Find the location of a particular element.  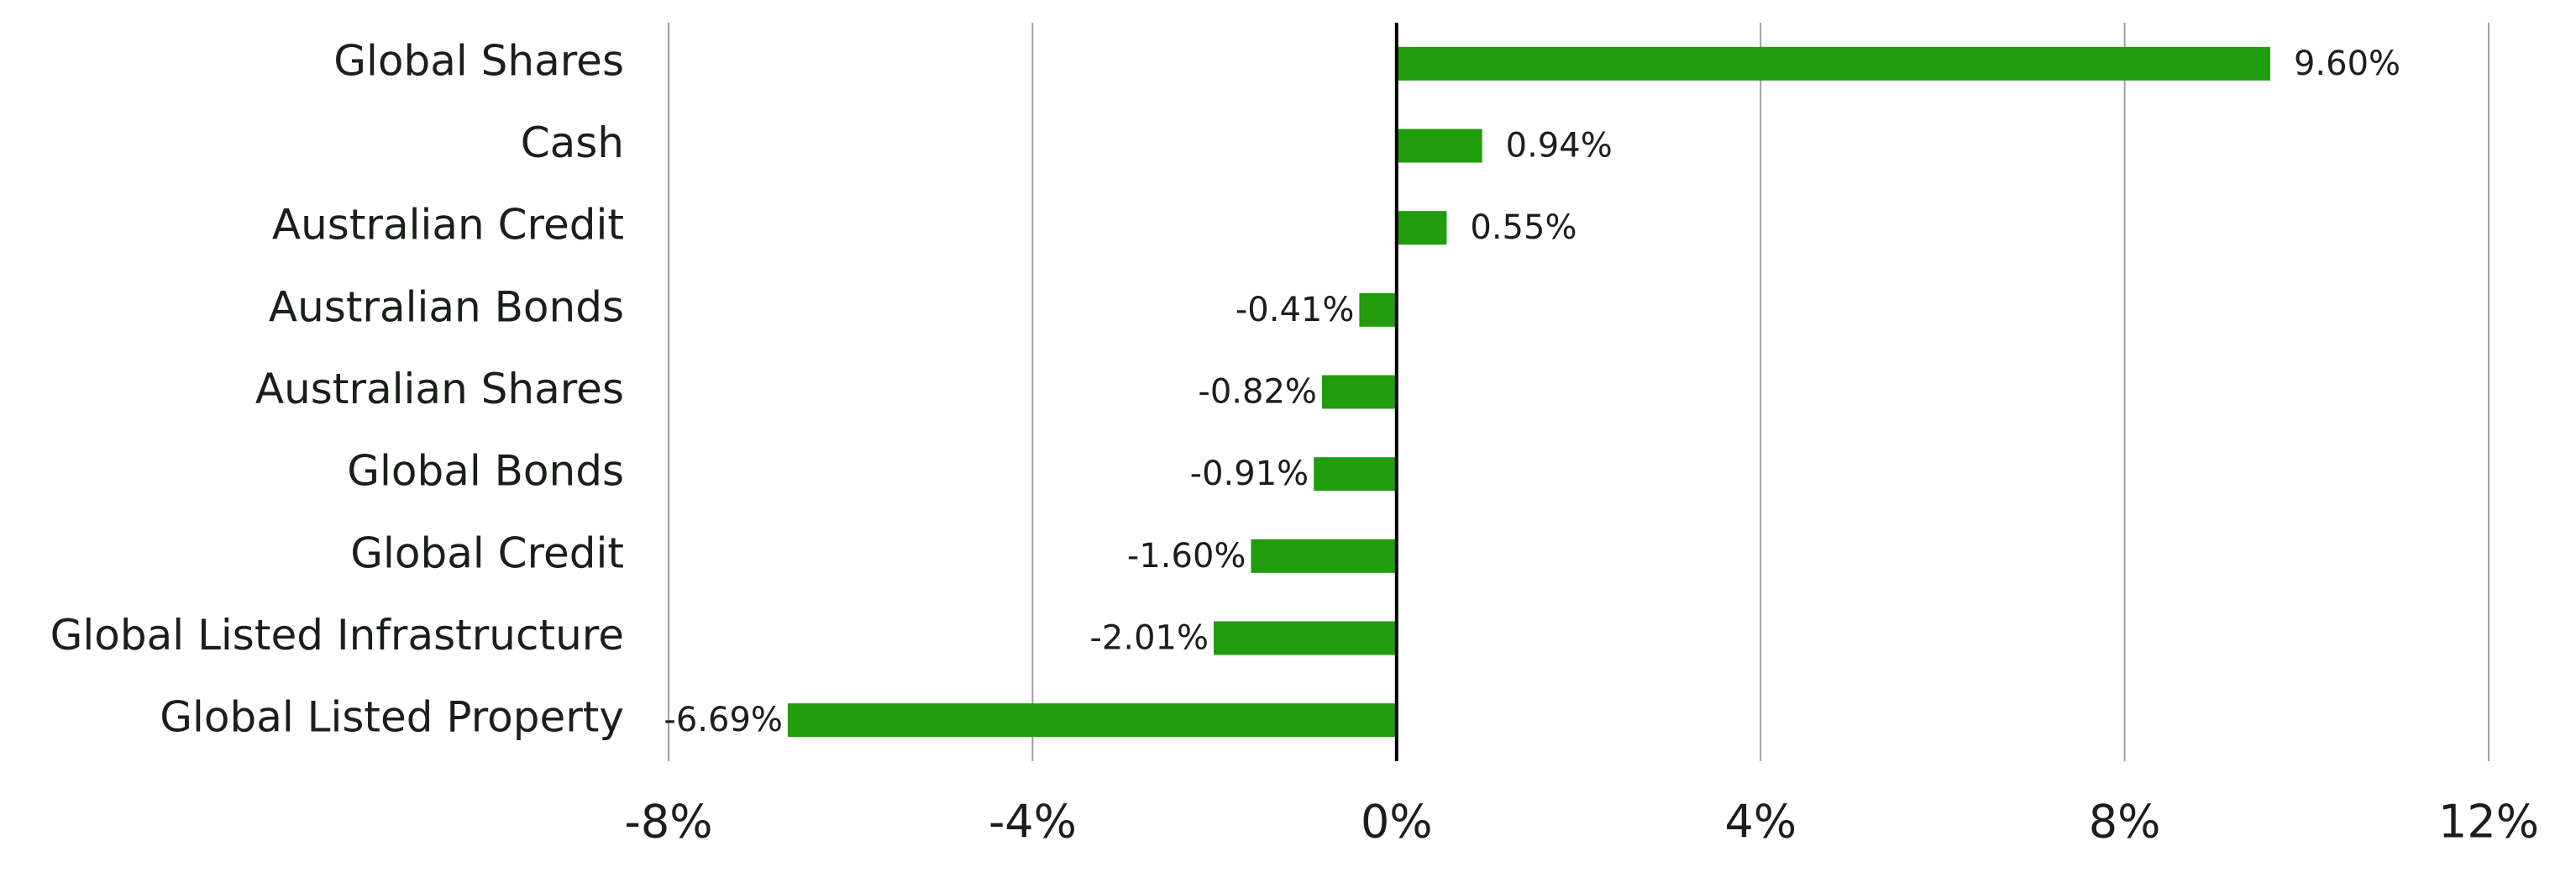

y-tick-label: Australian Credit is located at coordinates (448, 226).